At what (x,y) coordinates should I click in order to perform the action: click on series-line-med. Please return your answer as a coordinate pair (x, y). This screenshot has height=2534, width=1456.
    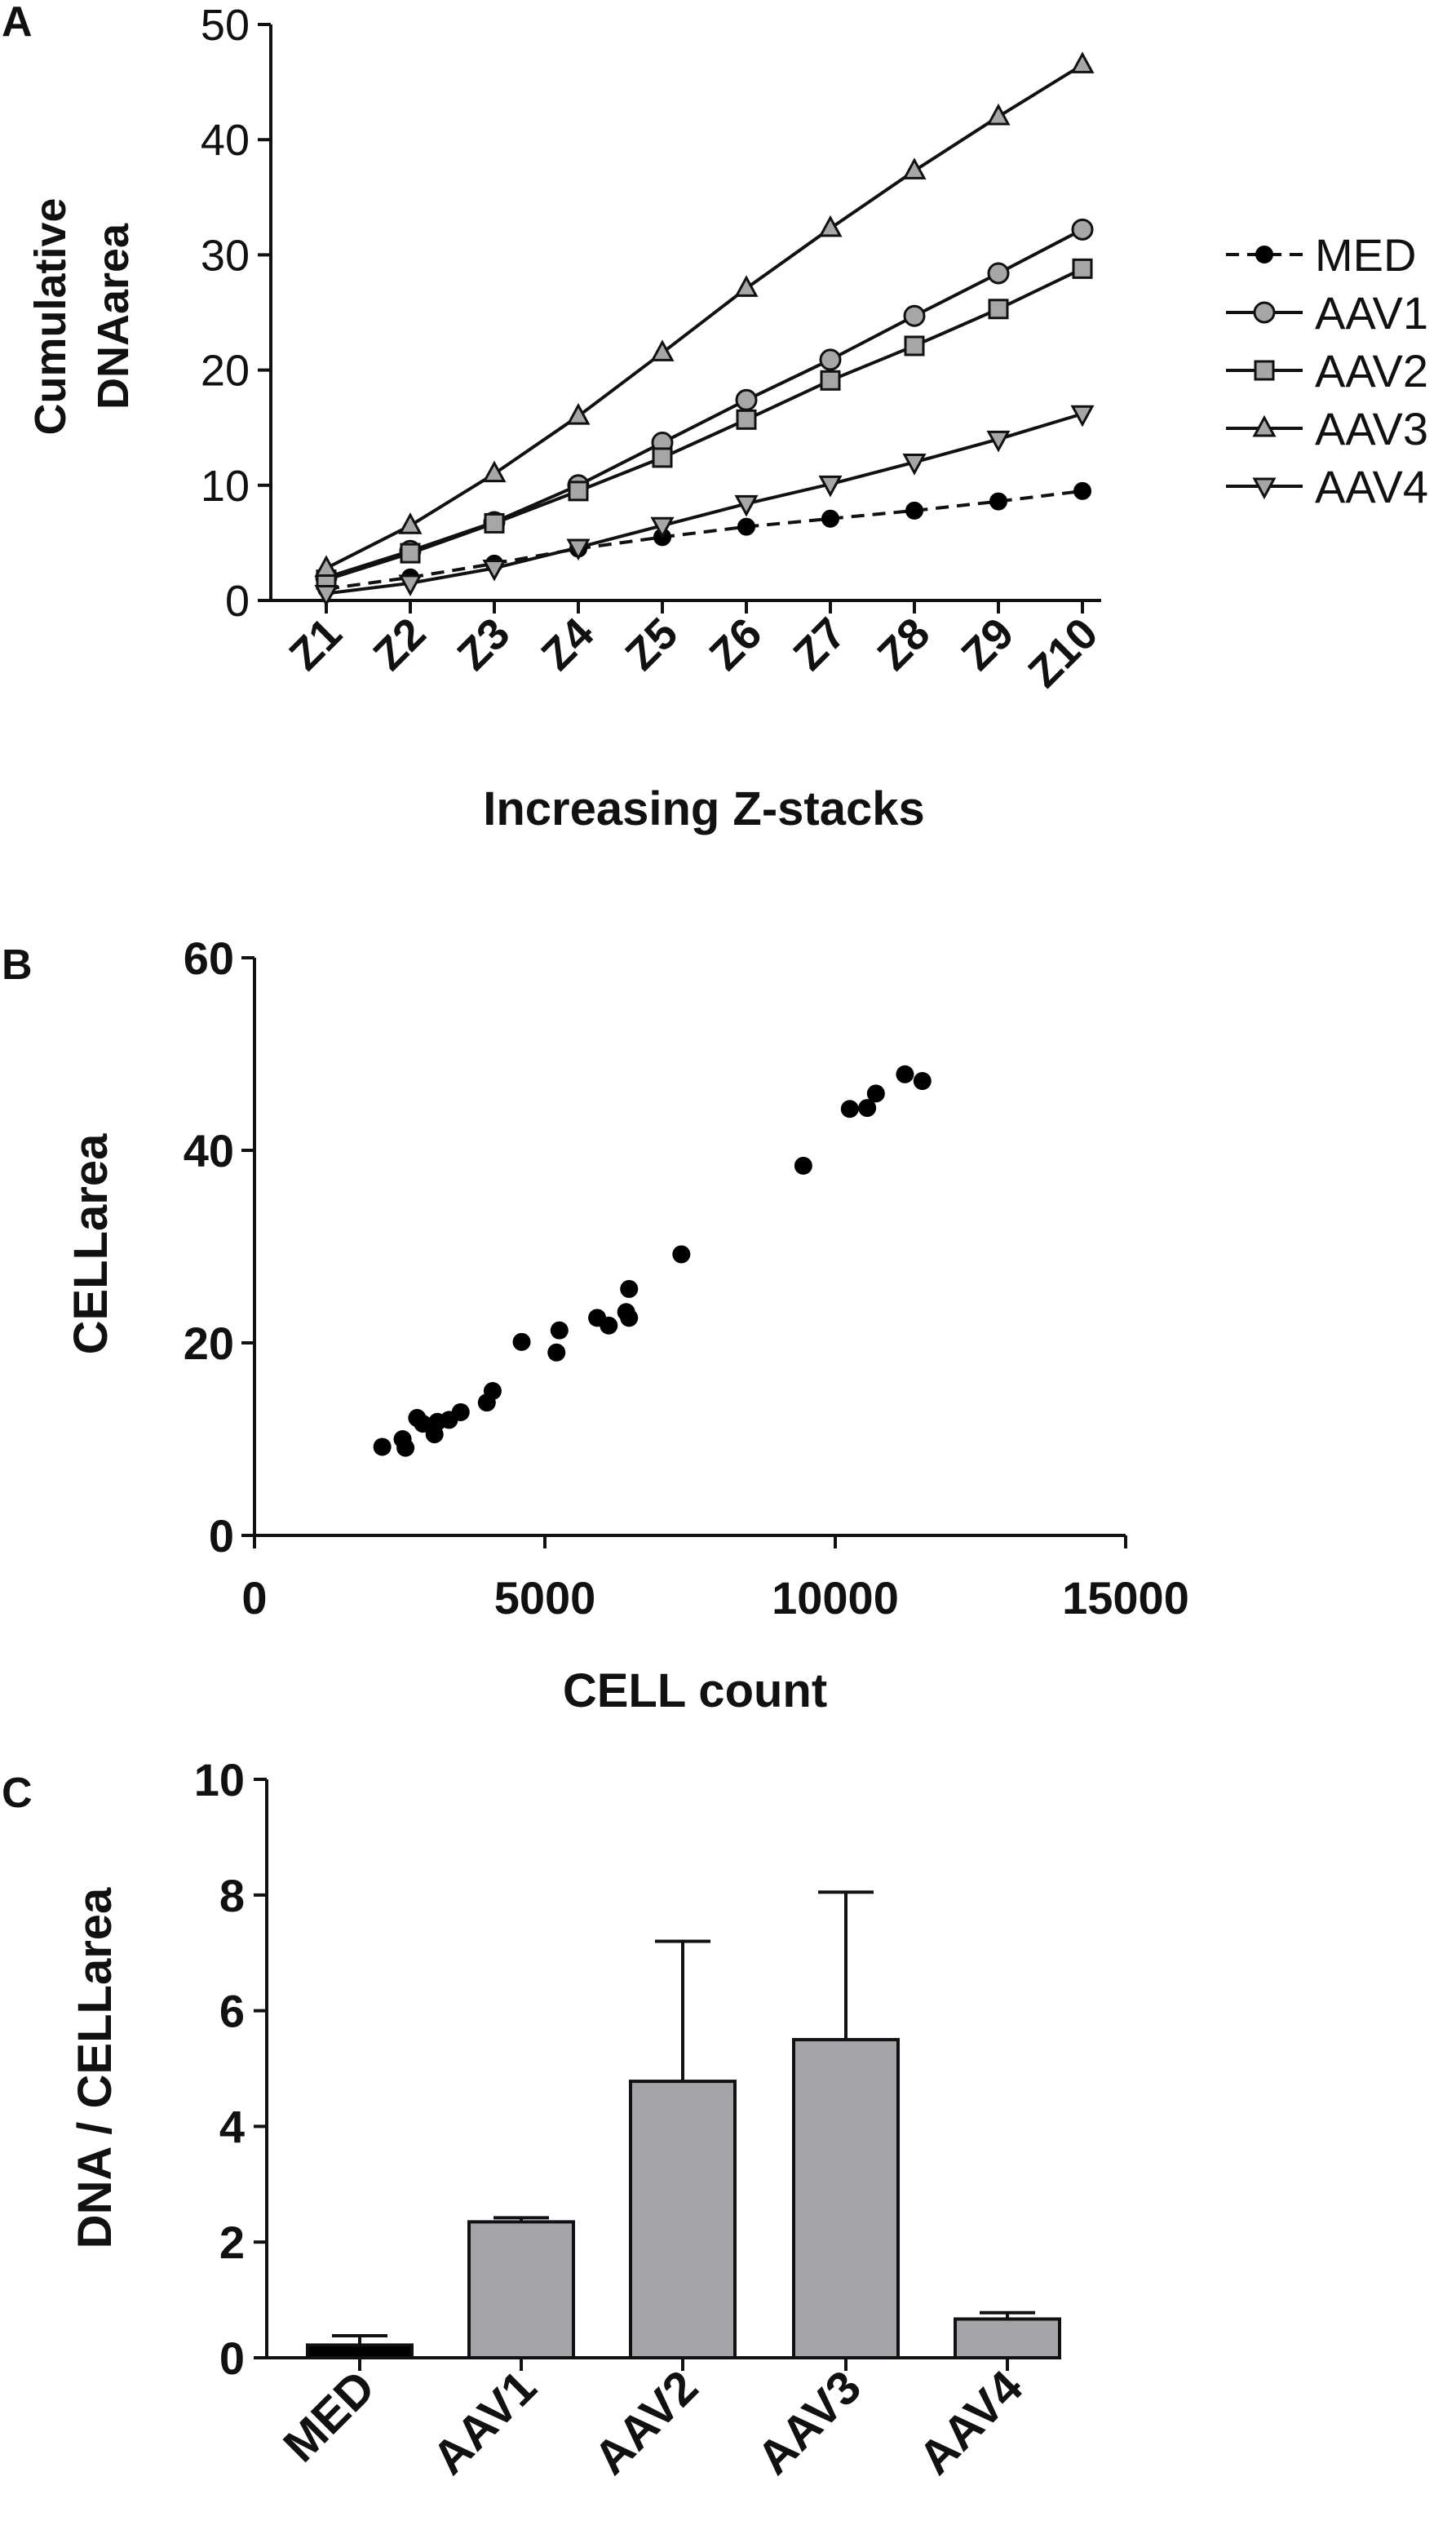
    Looking at the image, I should click on (704, 540).